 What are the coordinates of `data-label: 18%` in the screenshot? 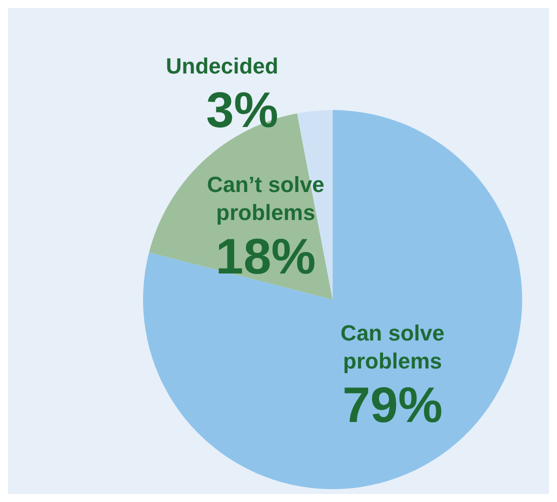 It's located at (266, 256).